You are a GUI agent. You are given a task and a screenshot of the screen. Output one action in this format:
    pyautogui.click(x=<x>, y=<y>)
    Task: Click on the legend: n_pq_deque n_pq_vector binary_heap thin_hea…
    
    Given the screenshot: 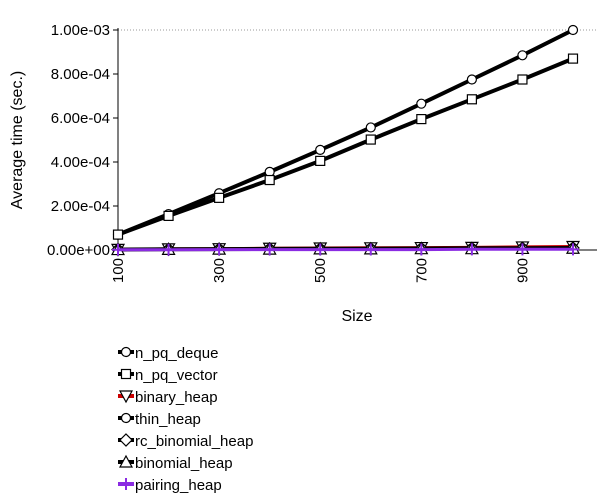 What is the action you would take?
    pyautogui.click(x=185, y=419)
    